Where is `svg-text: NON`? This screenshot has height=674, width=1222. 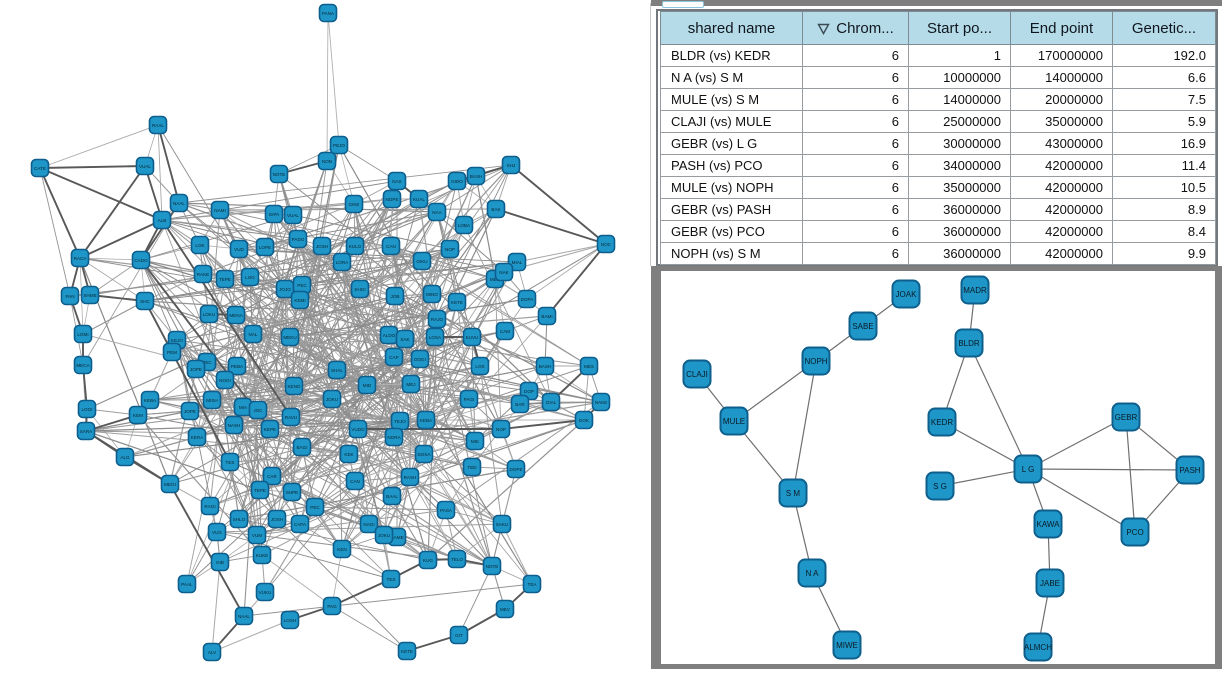 svg-text: NON is located at coordinates (327, 161).